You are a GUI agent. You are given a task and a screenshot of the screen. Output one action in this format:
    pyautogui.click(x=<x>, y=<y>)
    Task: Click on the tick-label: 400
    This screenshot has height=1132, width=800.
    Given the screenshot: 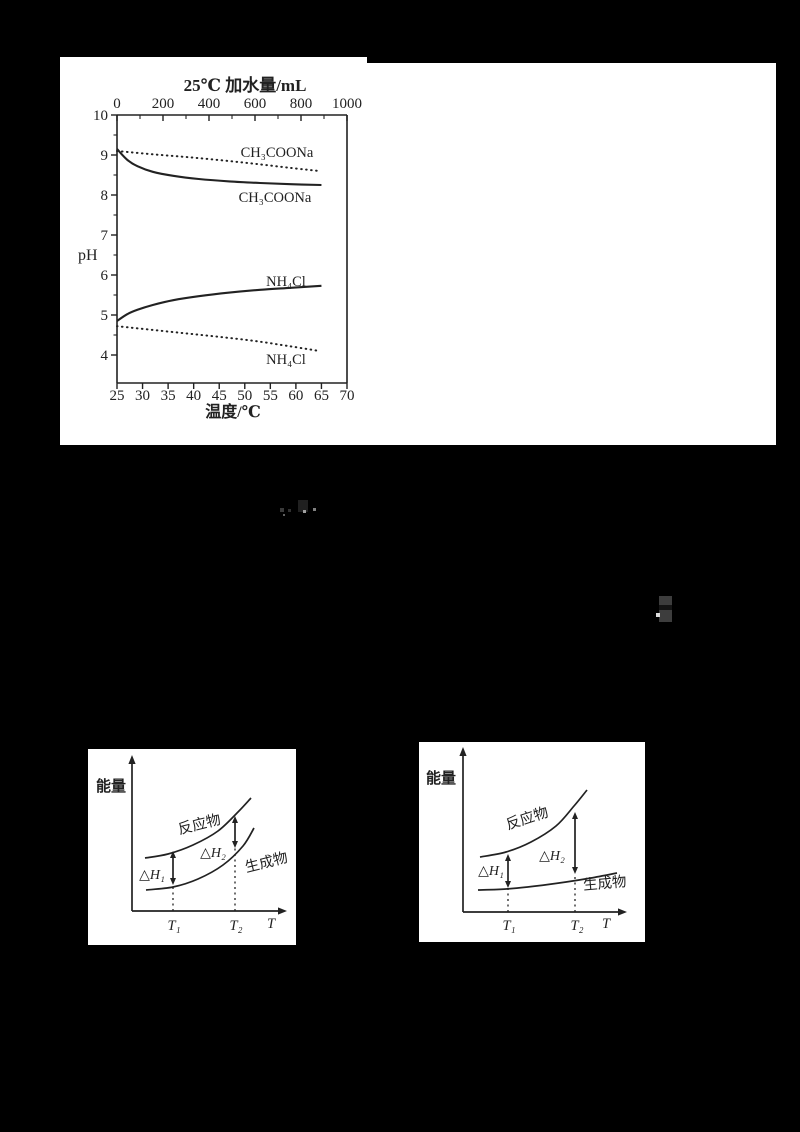 What is the action you would take?
    pyautogui.click(x=209, y=104)
    